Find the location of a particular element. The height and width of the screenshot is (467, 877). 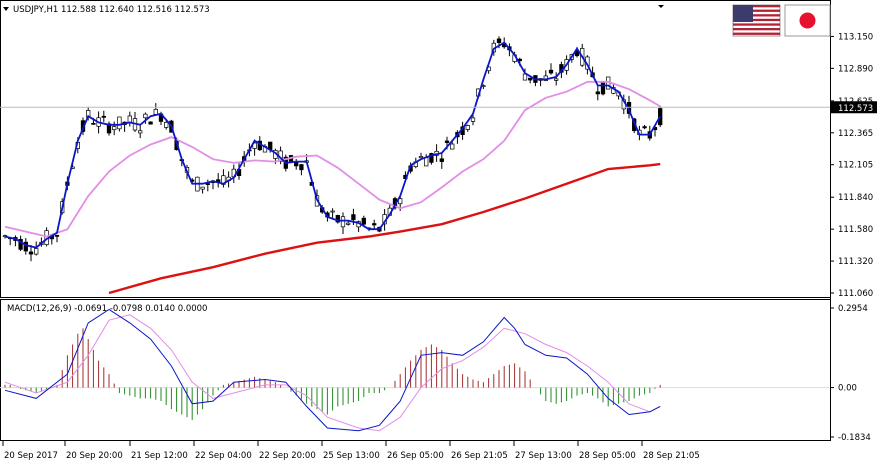

time-tick-label: 28 Sep 21:05 is located at coordinates (671, 456).